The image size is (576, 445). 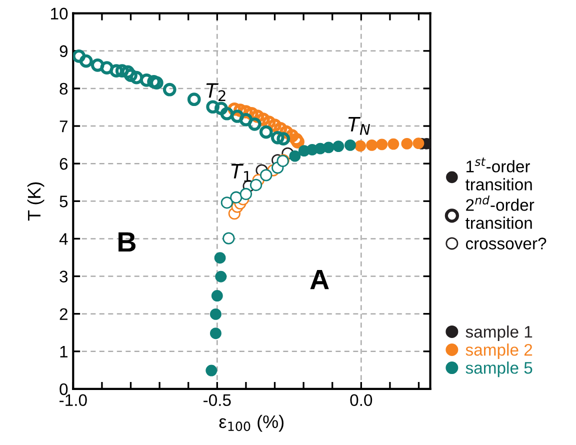 I want to click on x-tick-label: 0.0, so click(x=361, y=400).